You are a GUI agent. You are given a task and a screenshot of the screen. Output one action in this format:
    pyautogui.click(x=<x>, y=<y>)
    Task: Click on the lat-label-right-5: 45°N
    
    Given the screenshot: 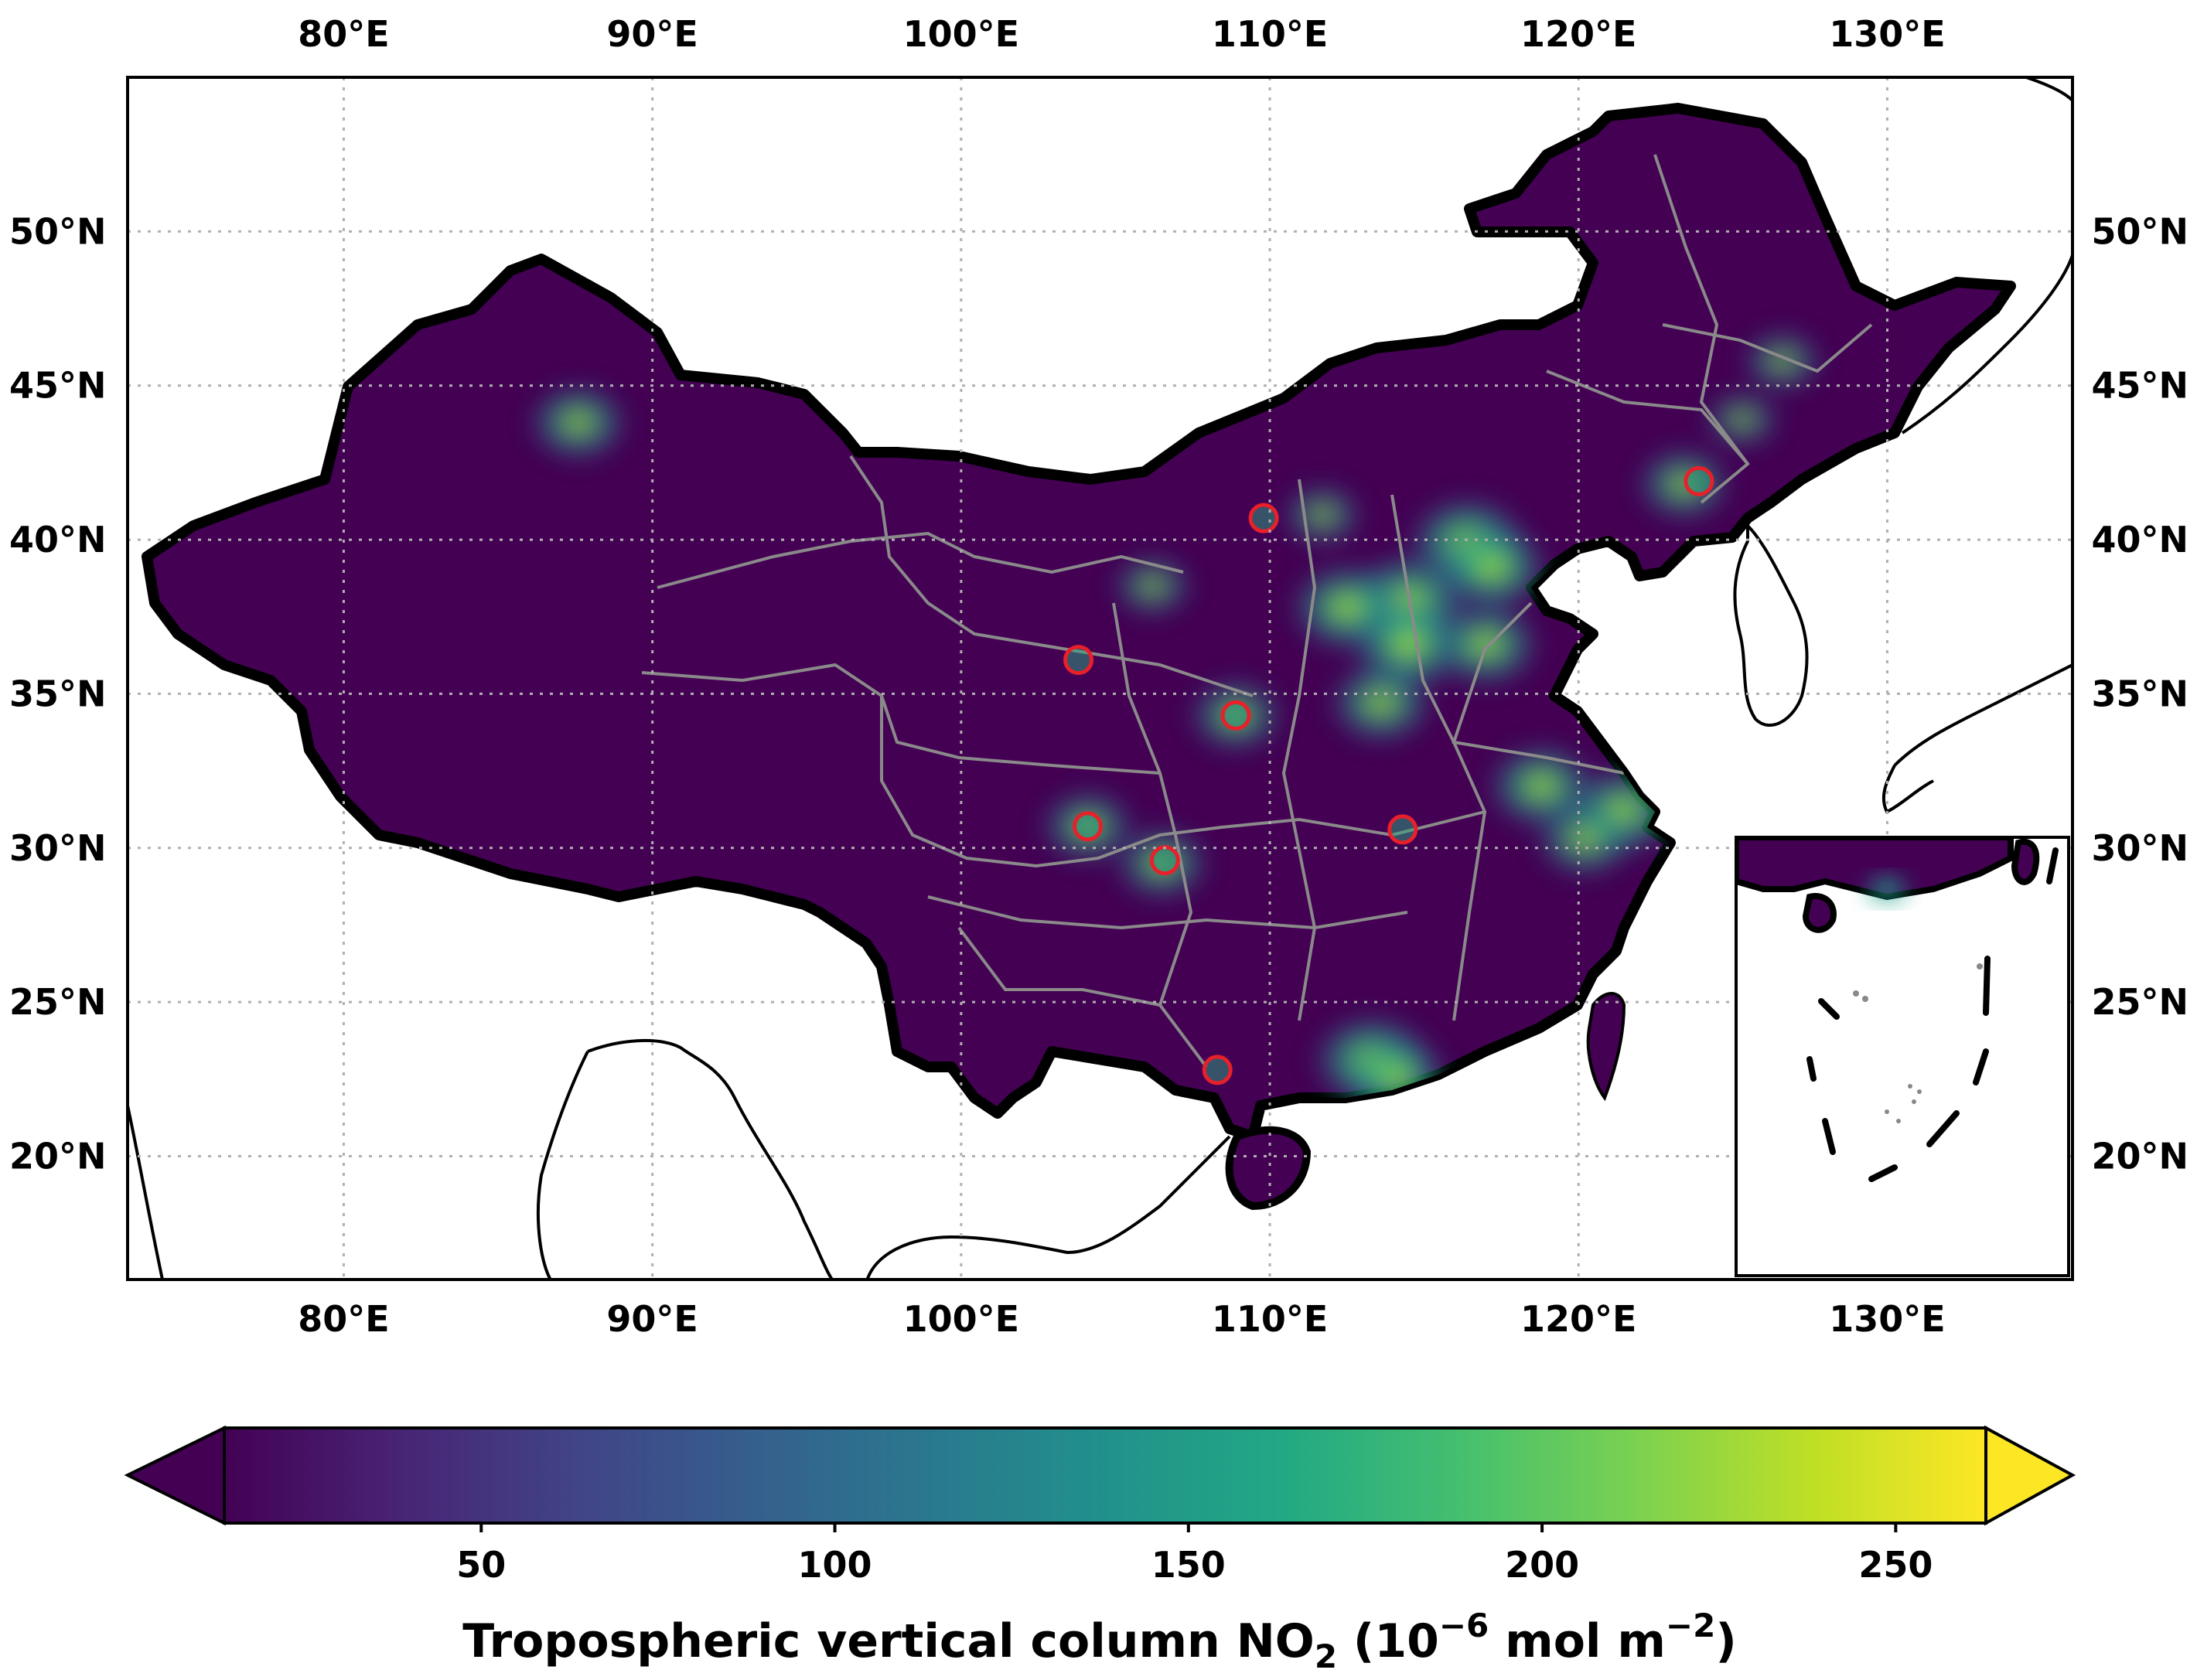 What is the action you would take?
    pyautogui.click(x=2139, y=386)
    